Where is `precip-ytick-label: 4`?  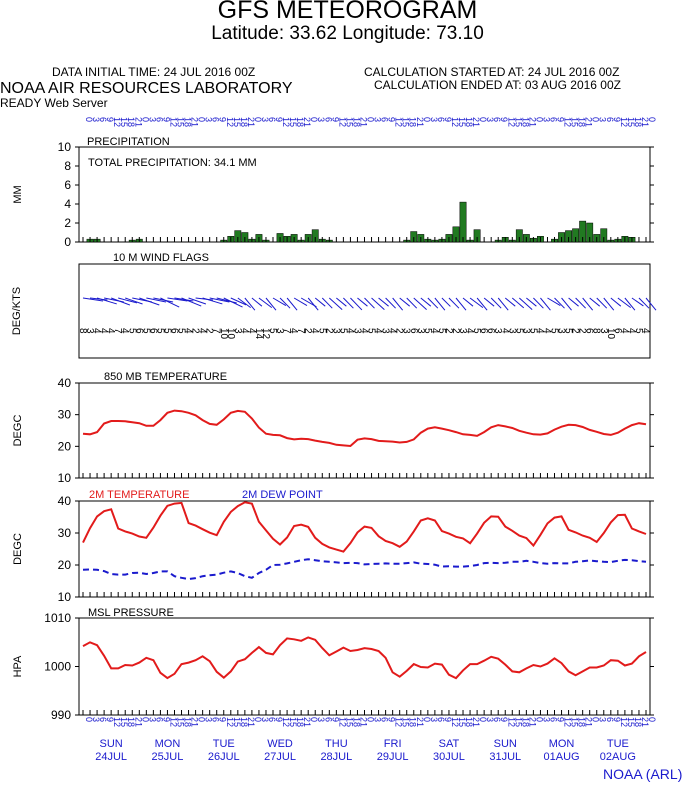 precip-ytick-label: 4 is located at coordinates (67, 204).